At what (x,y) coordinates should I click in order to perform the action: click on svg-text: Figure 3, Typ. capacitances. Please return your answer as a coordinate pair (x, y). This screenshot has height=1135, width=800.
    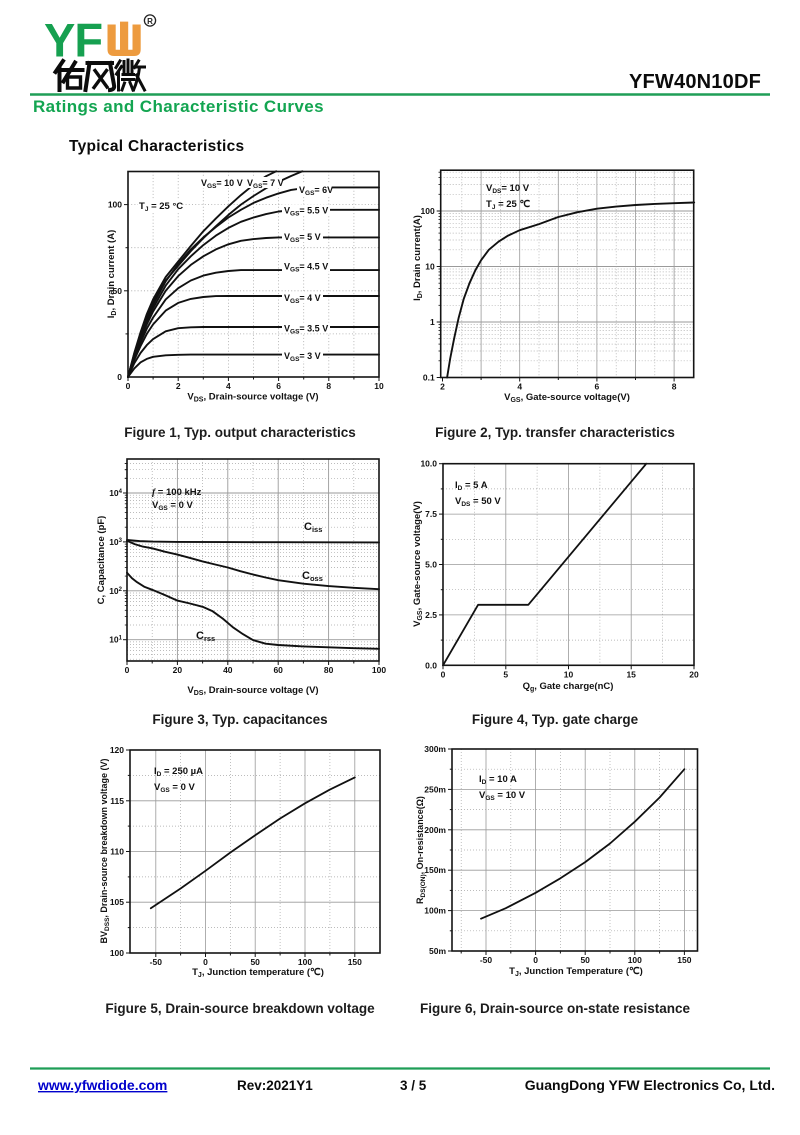
    Looking at the image, I should click on (239, 719).